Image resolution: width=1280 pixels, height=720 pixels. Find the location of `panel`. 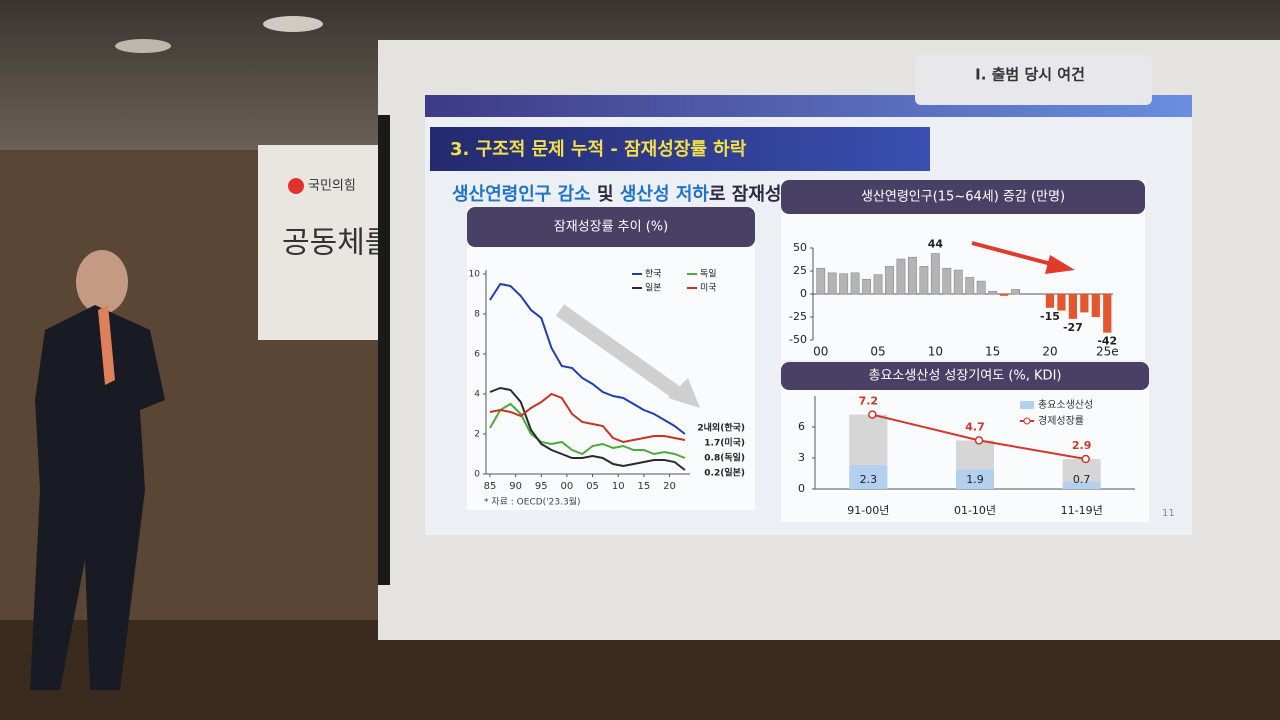

panel is located at coordinates (611, 358).